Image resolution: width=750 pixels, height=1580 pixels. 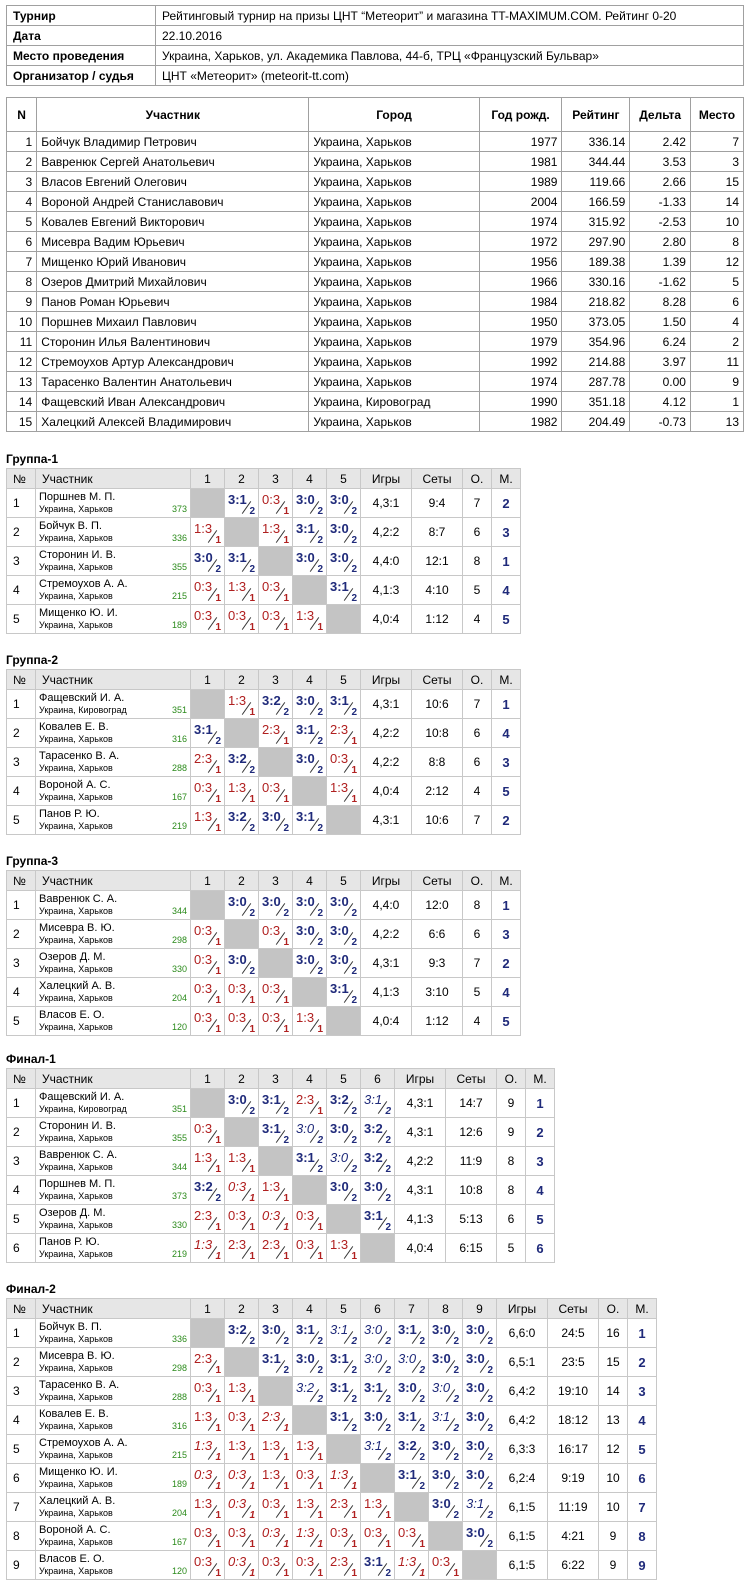 What do you see at coordinates (78, 899) in the screenshot?
I see `player-name: Вавренюк С. А.` at bounding box center [78, 899].